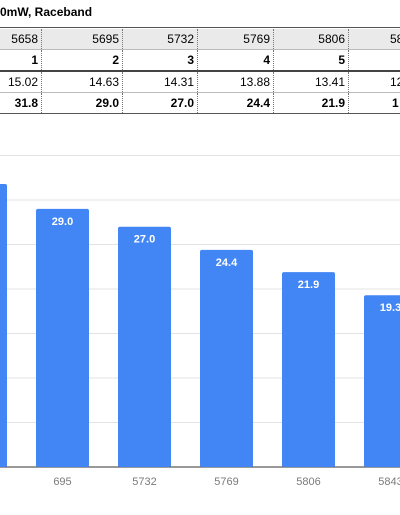  Describe the element at coordinates (200, 12) in the screenshot. I see `table-title-row: 0mW, Raceband` at that location.